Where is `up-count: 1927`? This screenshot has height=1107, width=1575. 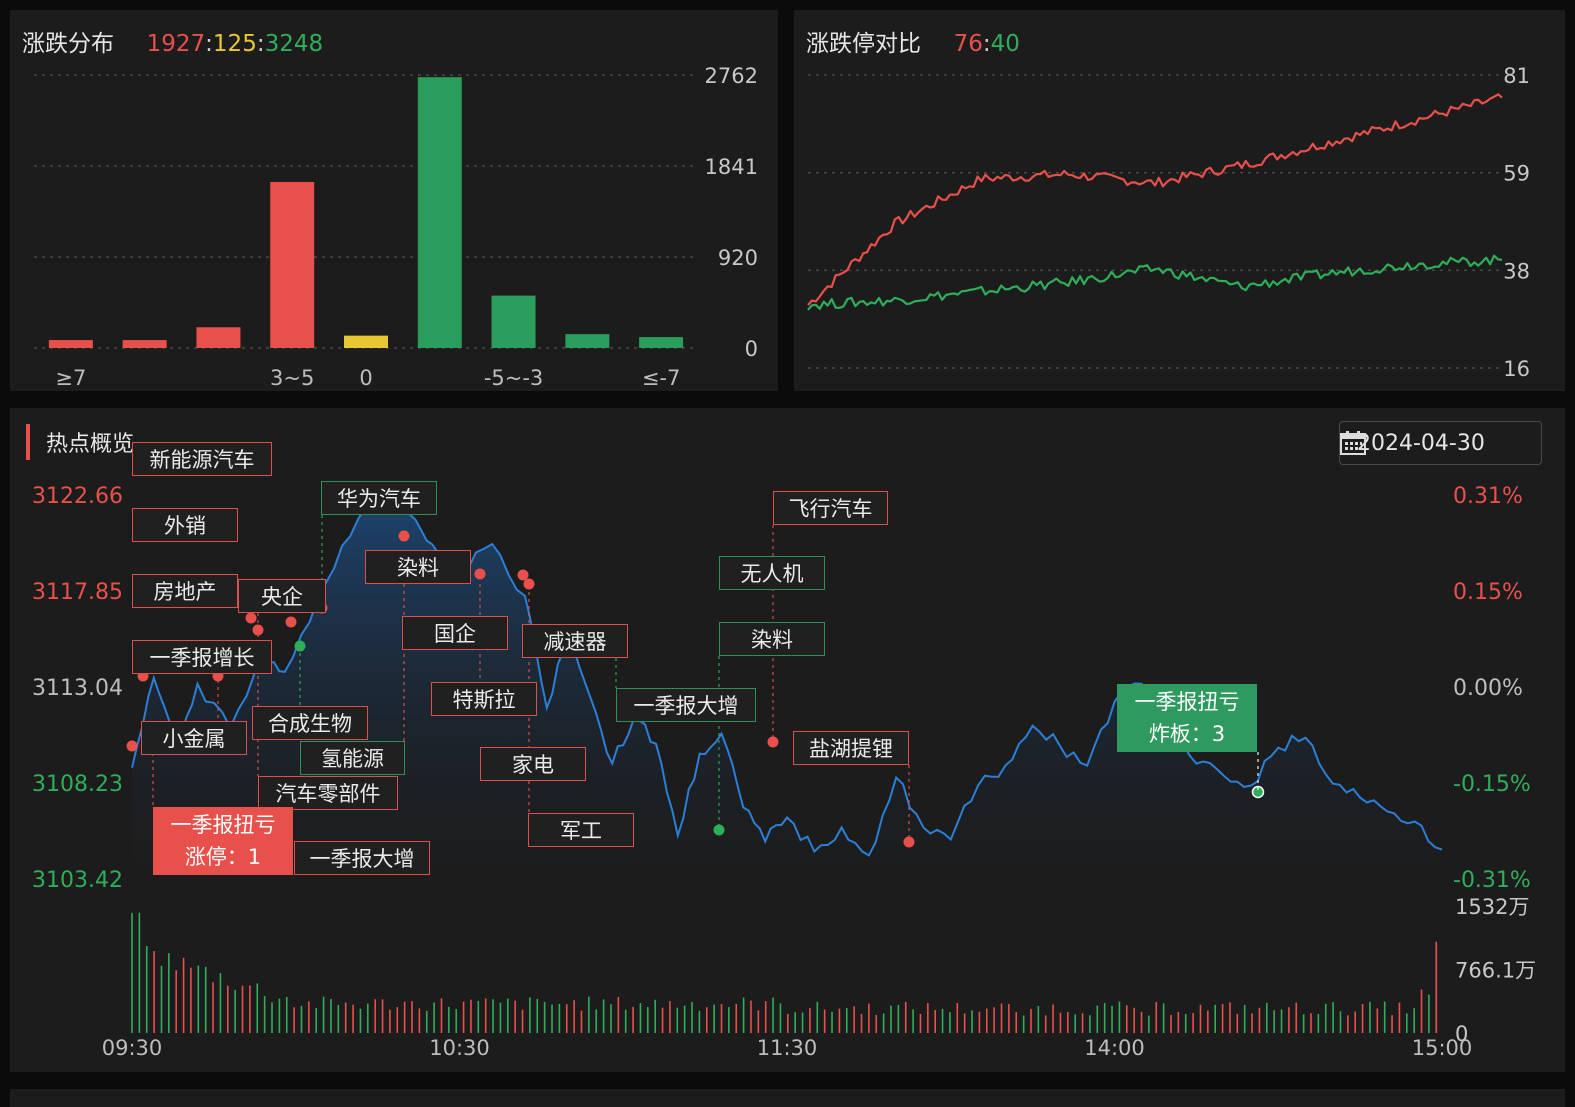
up-count: 1927 is located at coordinates (176, 44).